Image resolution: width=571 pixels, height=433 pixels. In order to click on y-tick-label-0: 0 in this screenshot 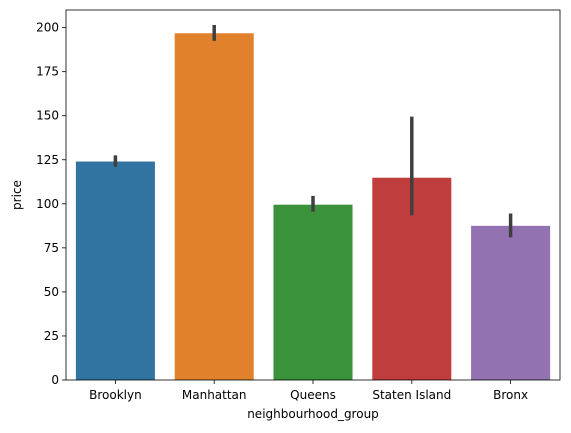, I will do `click(55, 380)`.